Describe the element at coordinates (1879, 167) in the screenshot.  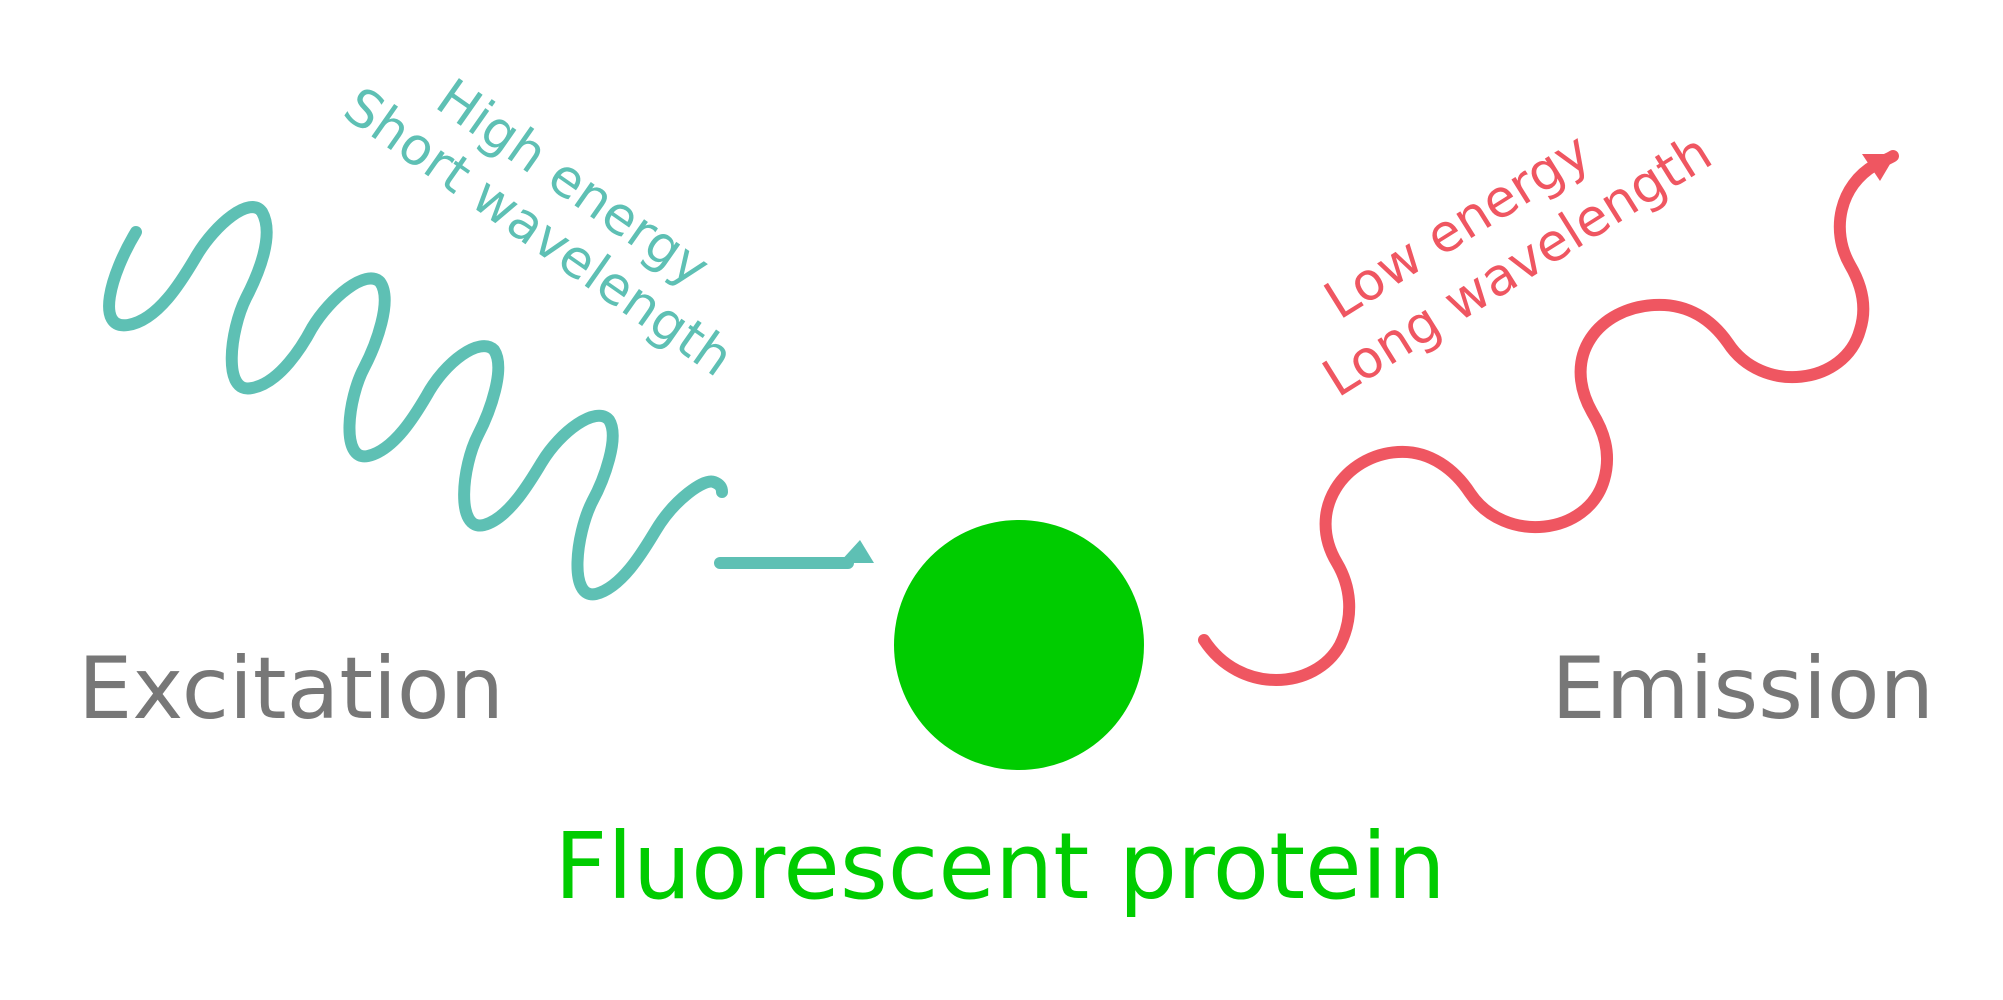
I see `emission-arrowhead` at that location.